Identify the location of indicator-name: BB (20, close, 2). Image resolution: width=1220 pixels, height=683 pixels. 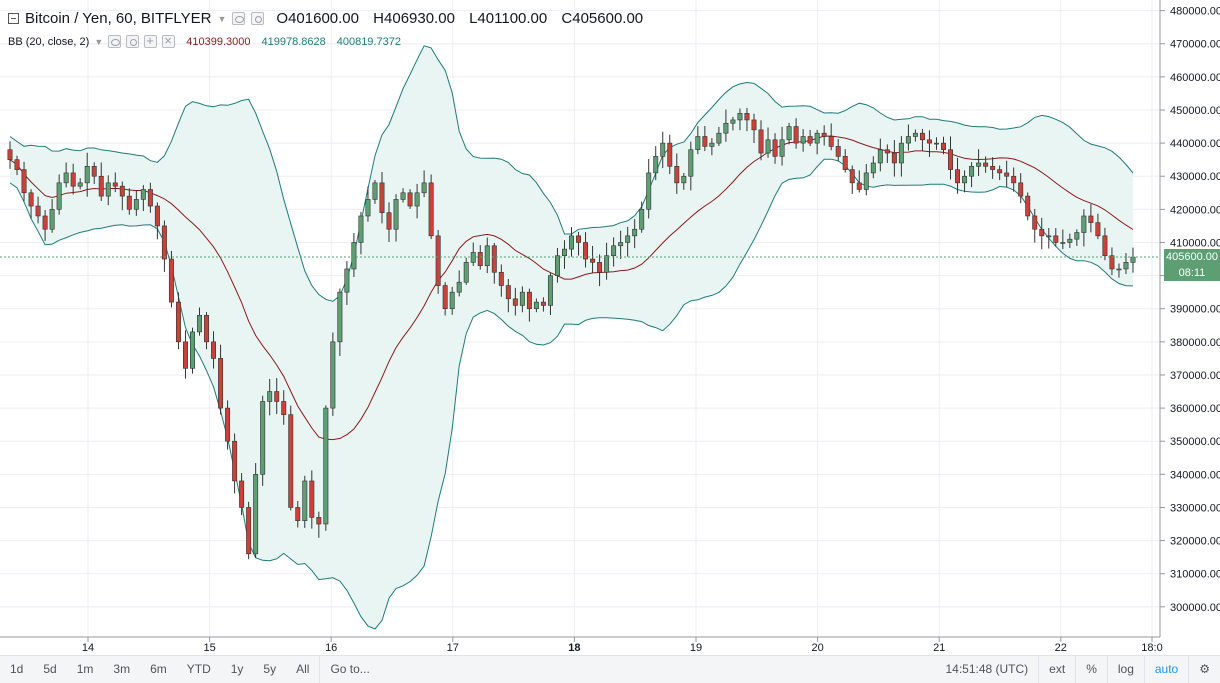
(49, 41).